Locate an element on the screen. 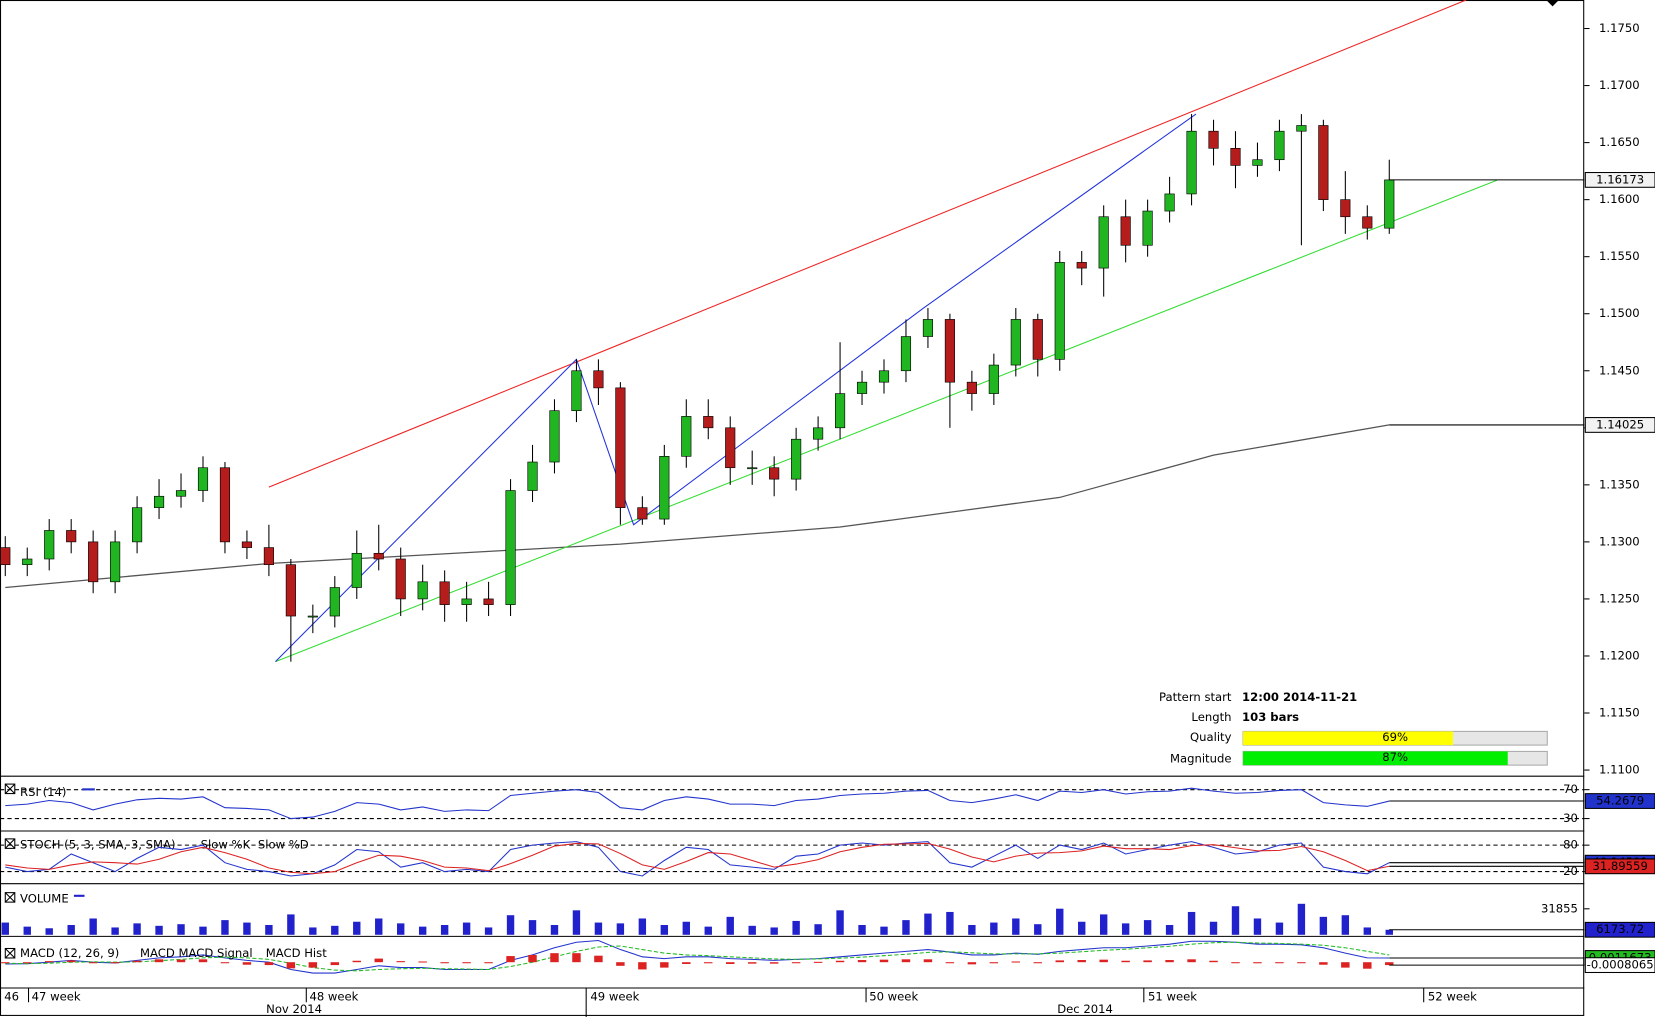  y-tick-label: 1.1300 is located at coordinates (1619, 541).